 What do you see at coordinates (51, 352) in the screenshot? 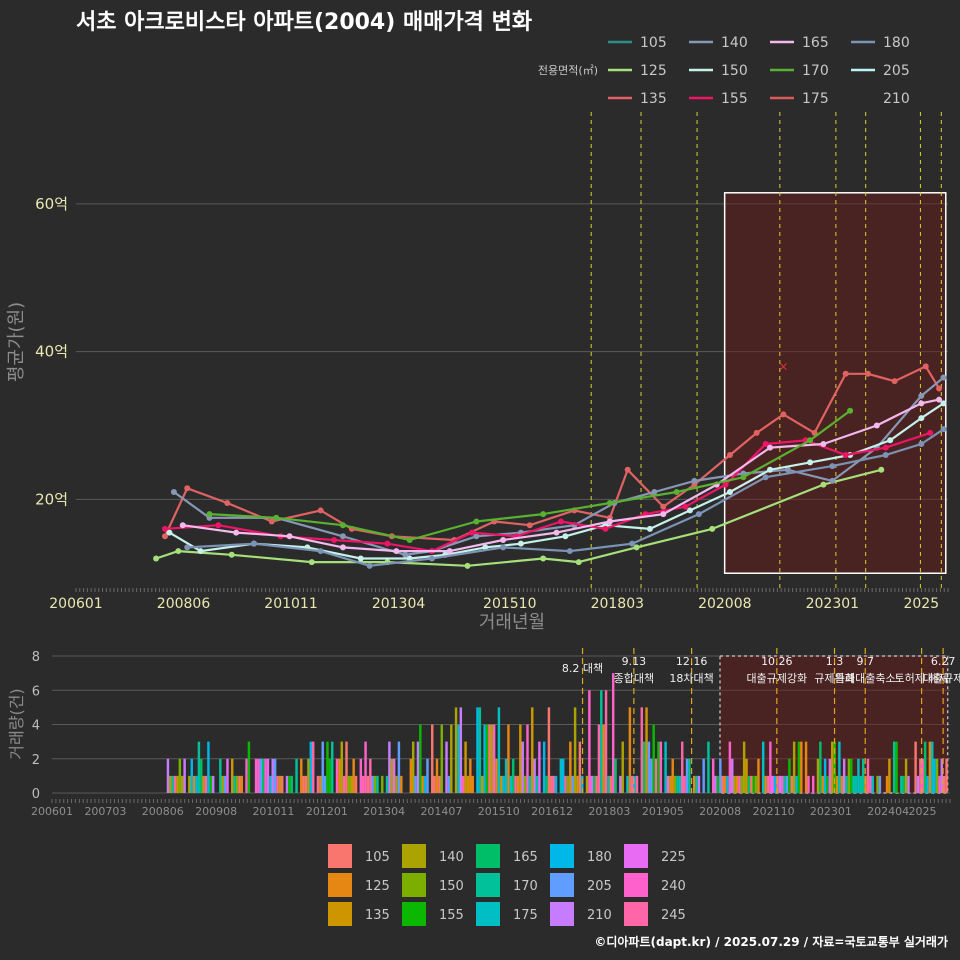
I see `y-tick-label: 40억` at bounding box center [51, 352].